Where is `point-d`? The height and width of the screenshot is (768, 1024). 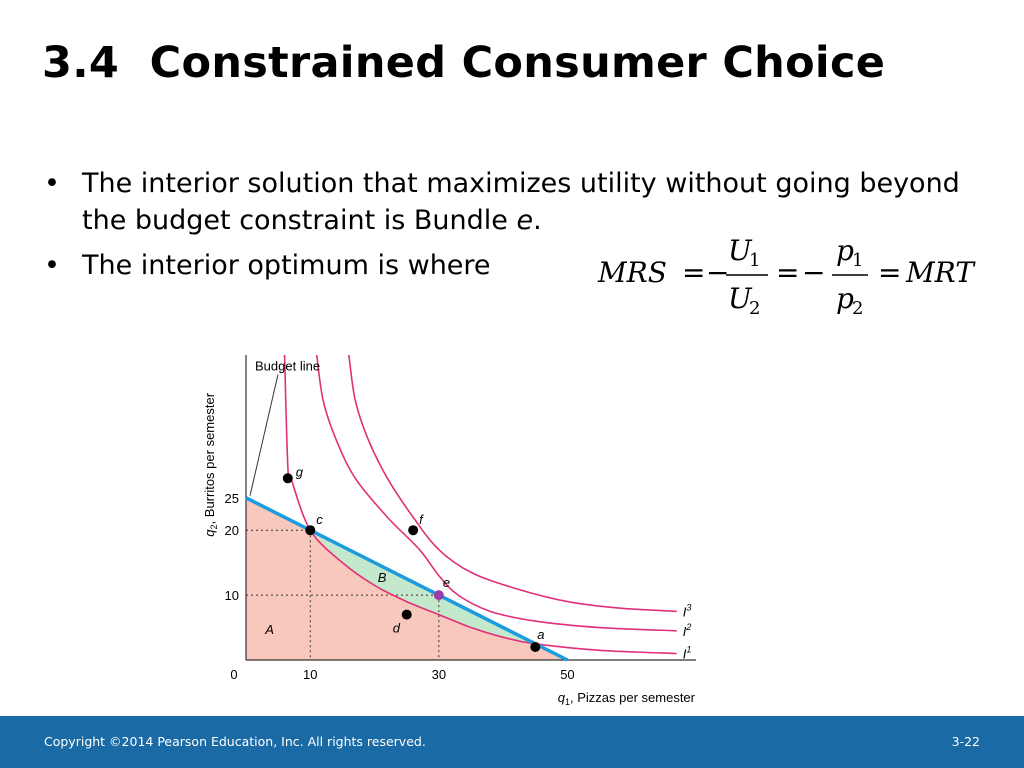 point-d is located at coordinates (406, 614).